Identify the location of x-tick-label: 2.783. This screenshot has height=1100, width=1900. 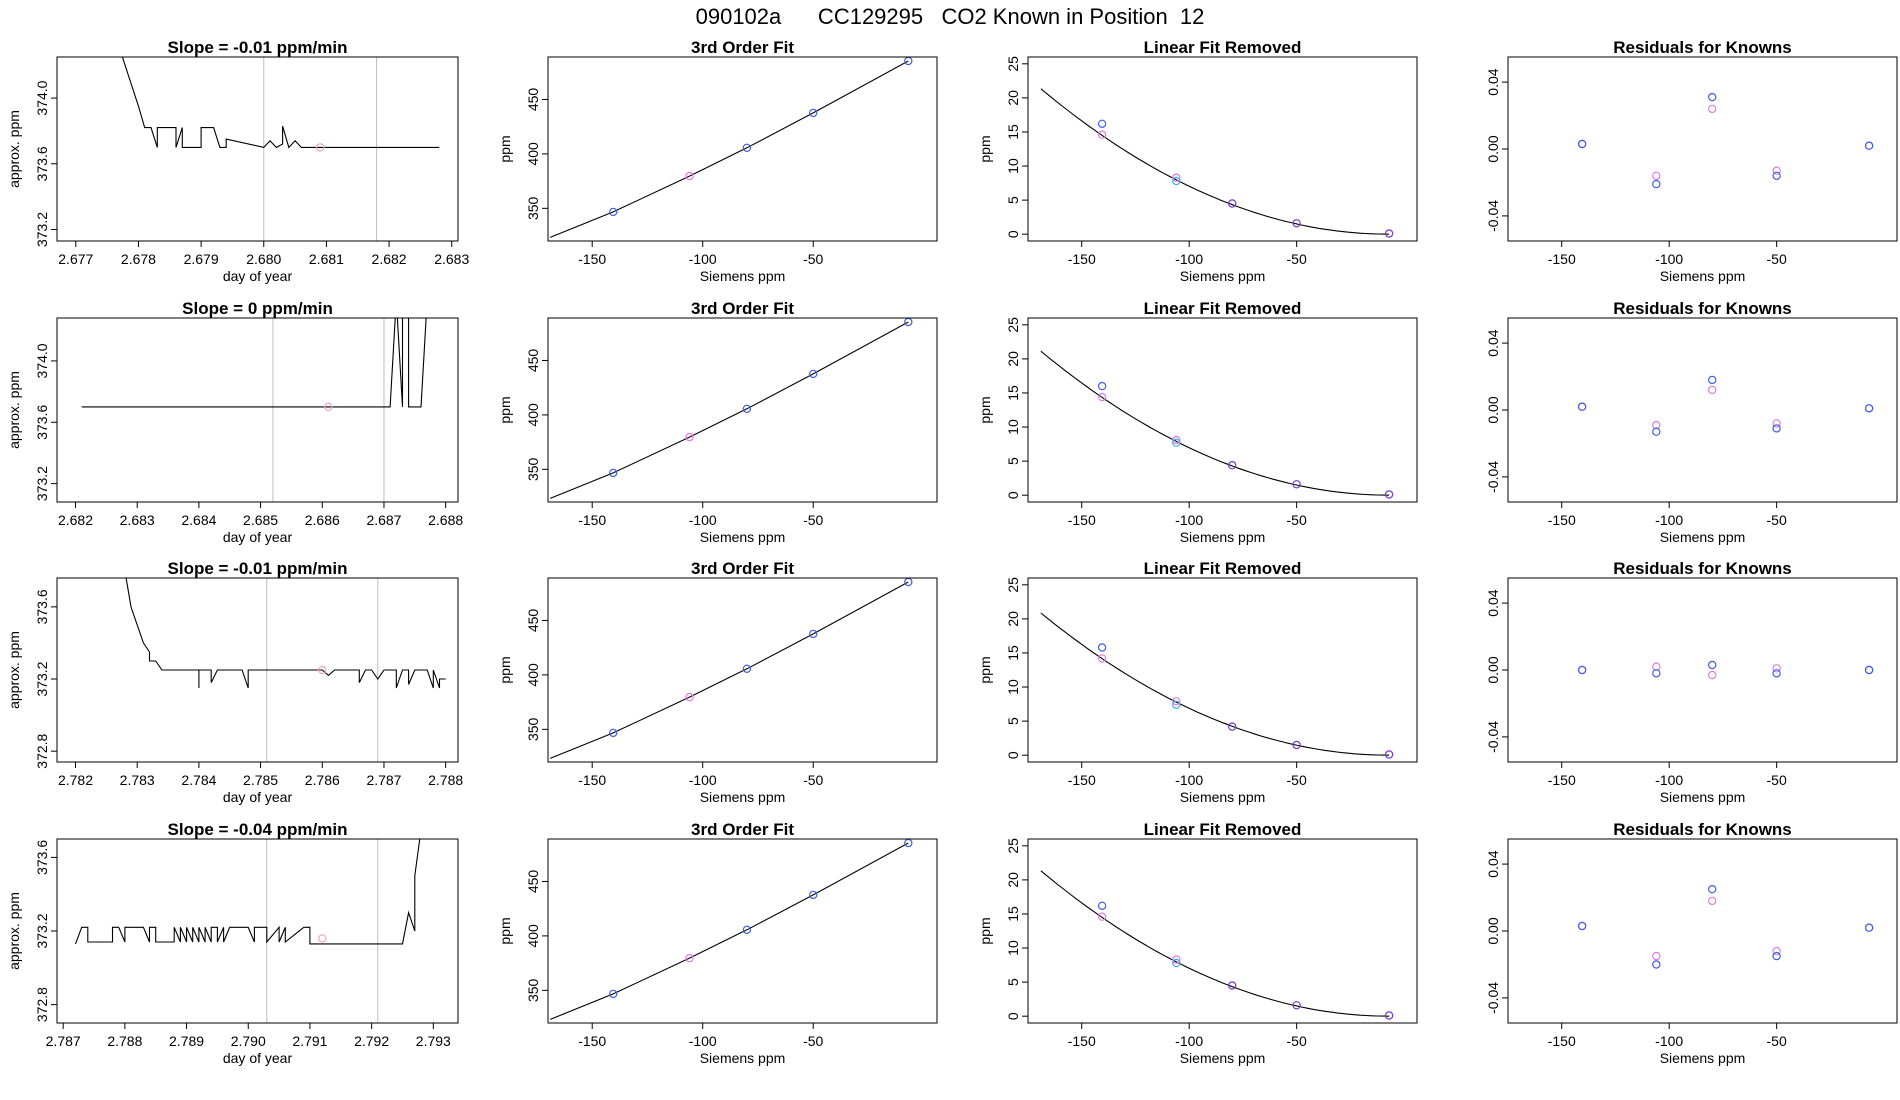
(137, 780).